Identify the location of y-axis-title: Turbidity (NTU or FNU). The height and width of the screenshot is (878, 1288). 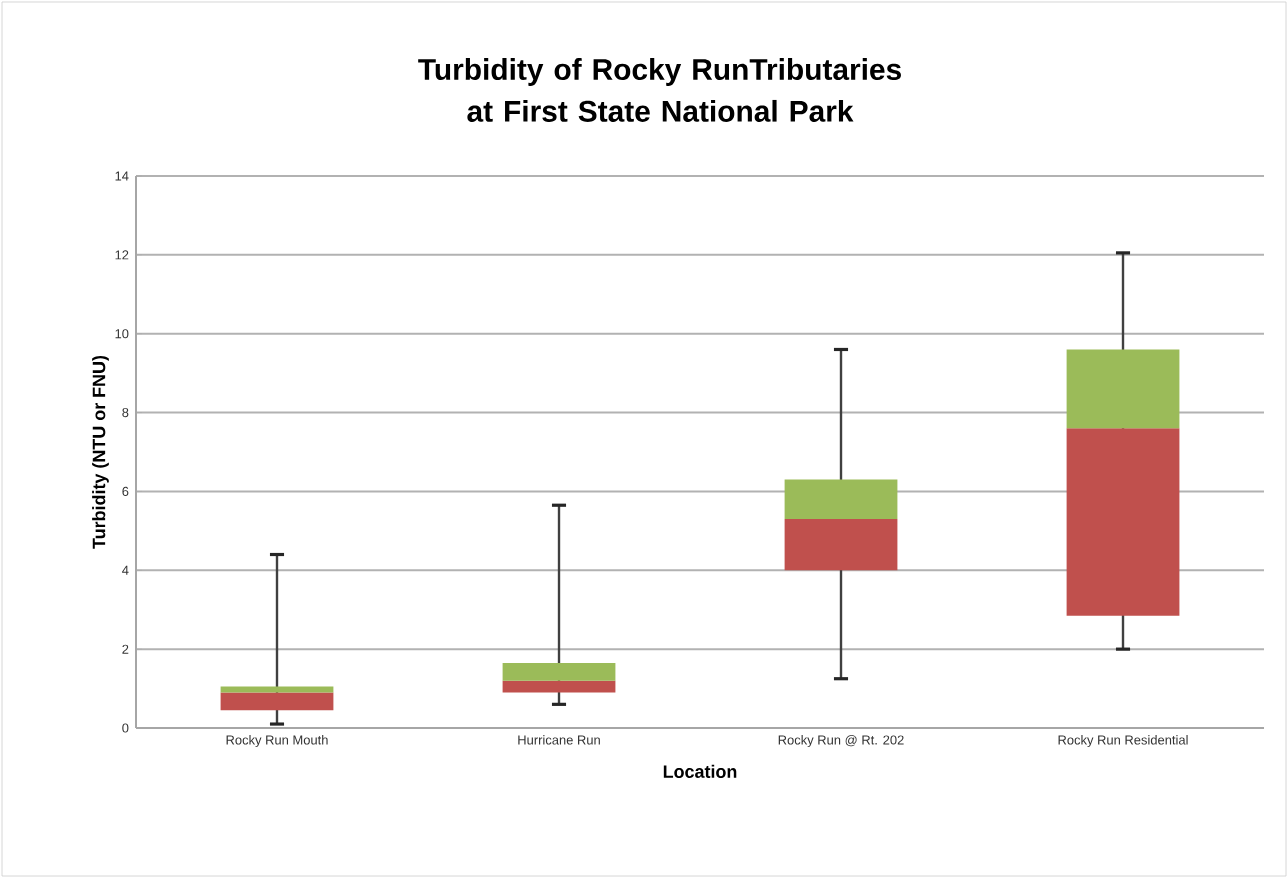
(100, 452).